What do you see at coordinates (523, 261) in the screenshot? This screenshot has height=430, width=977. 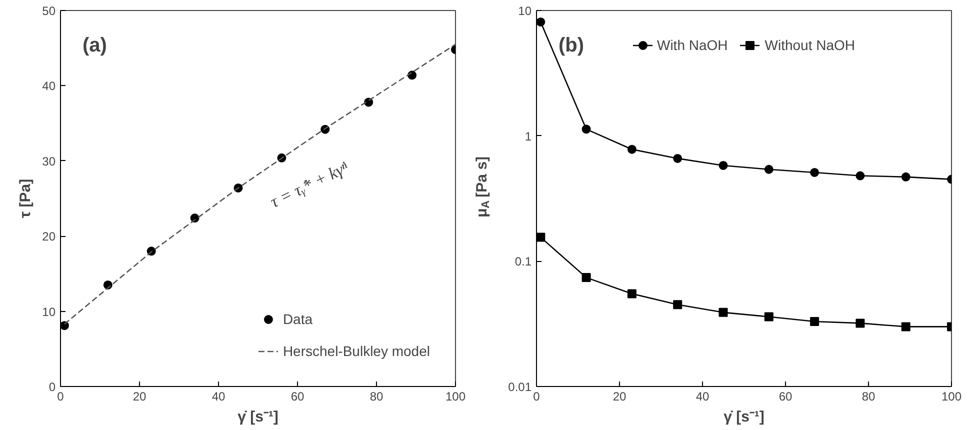 I see `y-tick-label: 0.1` at bounding box center [523, 261].